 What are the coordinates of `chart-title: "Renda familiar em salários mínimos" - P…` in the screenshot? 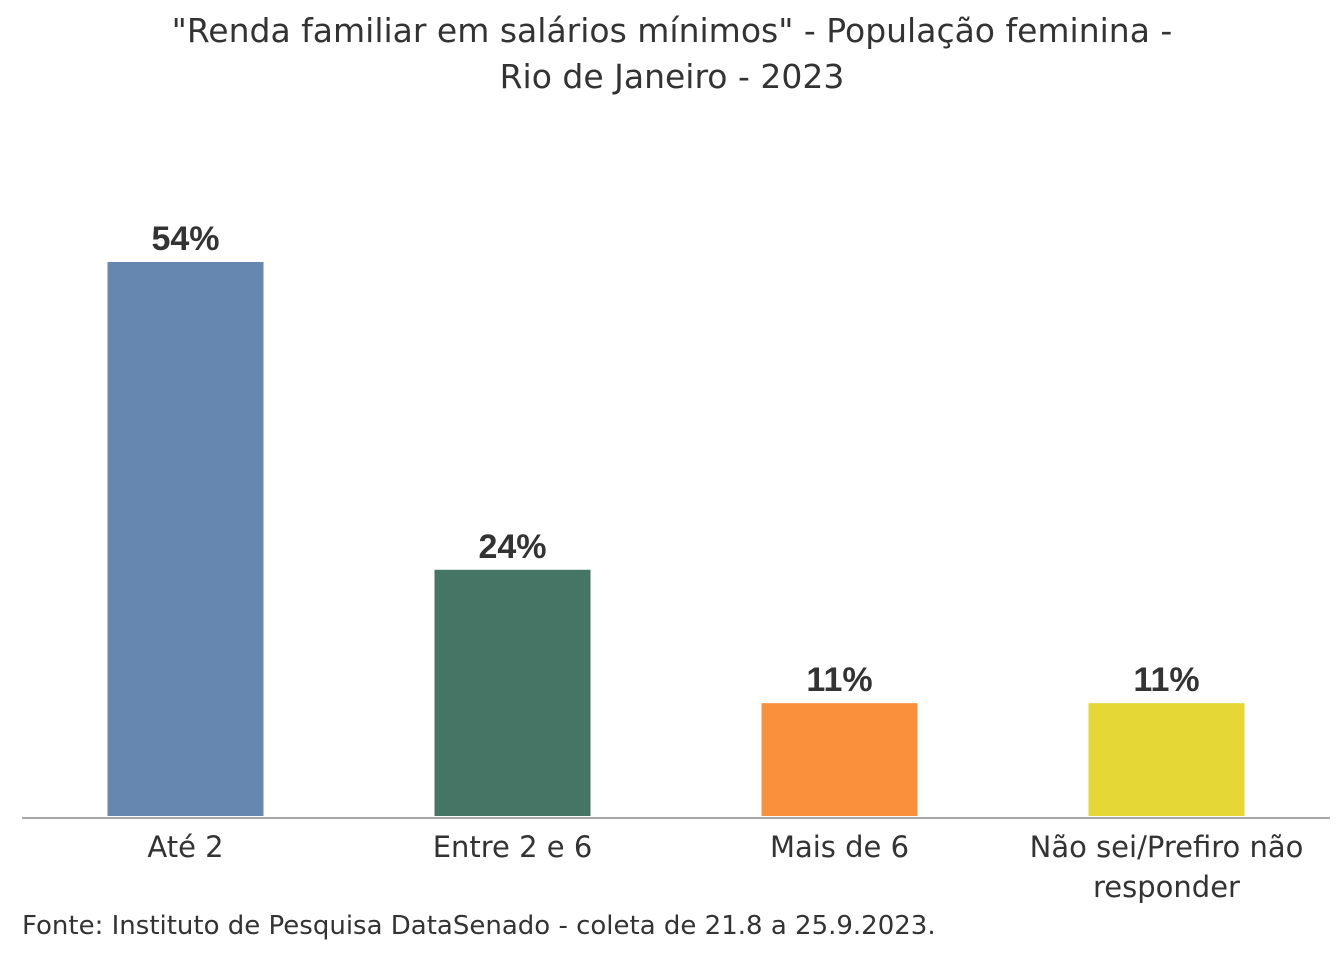 It's located at (672, 54).